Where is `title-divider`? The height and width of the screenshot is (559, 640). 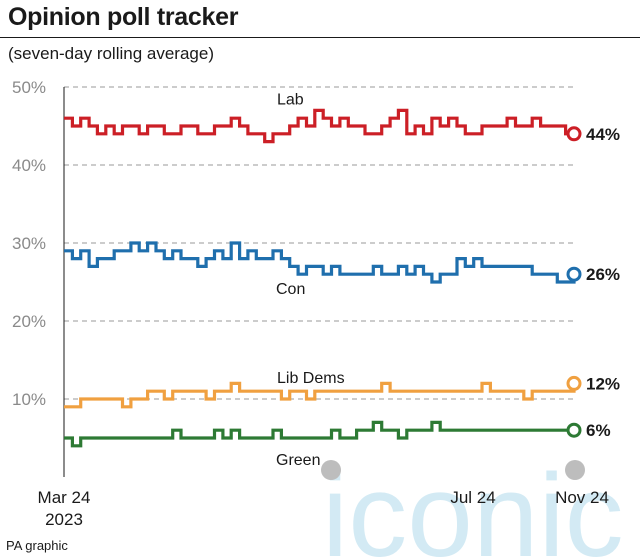 title-divider is located at coordinates (320, 37).